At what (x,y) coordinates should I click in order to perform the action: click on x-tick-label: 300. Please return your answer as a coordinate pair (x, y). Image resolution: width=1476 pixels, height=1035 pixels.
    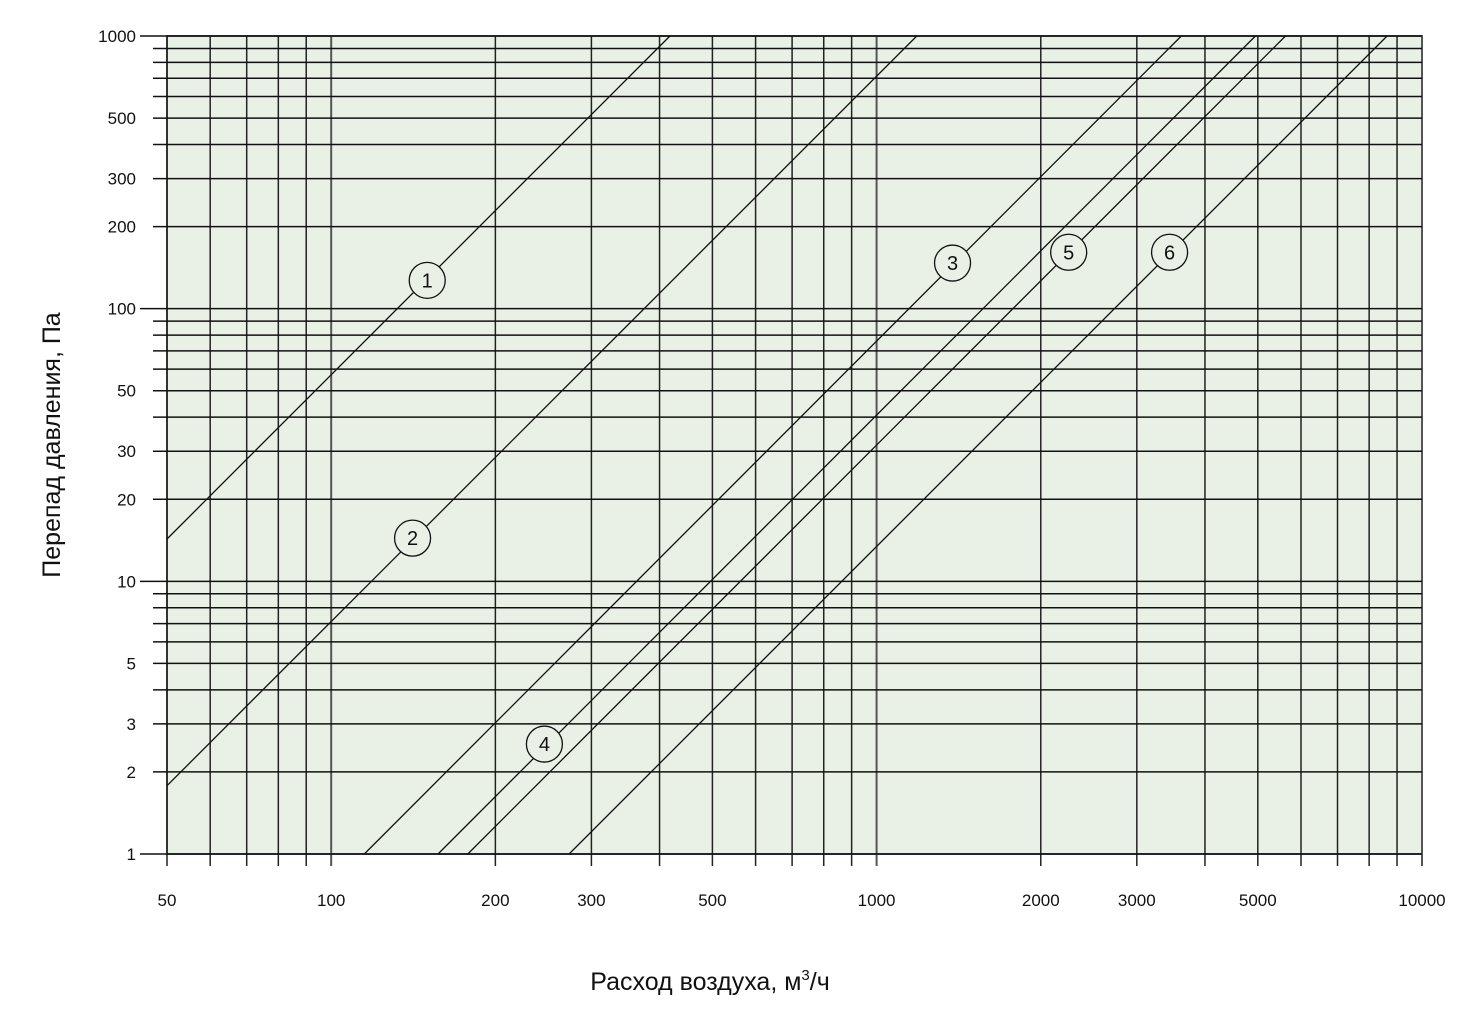
    Looking at the image, I should click on (591, 900).